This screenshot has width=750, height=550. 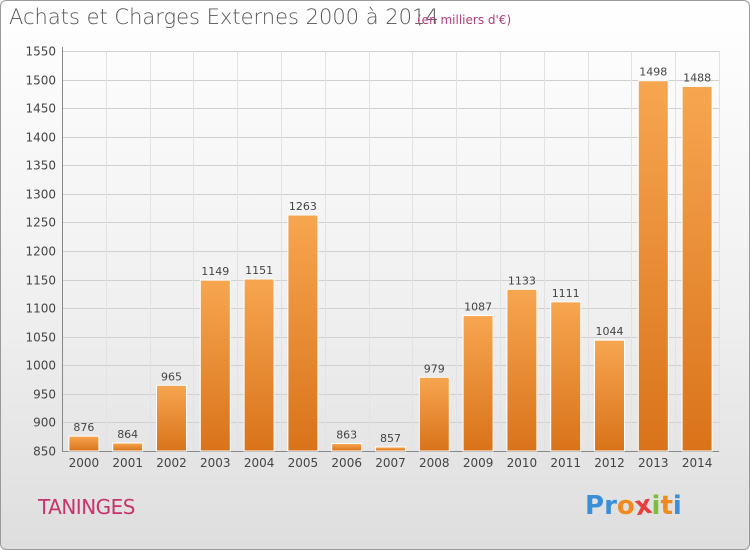 I want to click on y-tick-label: 1200, so click(x=40, y=252).